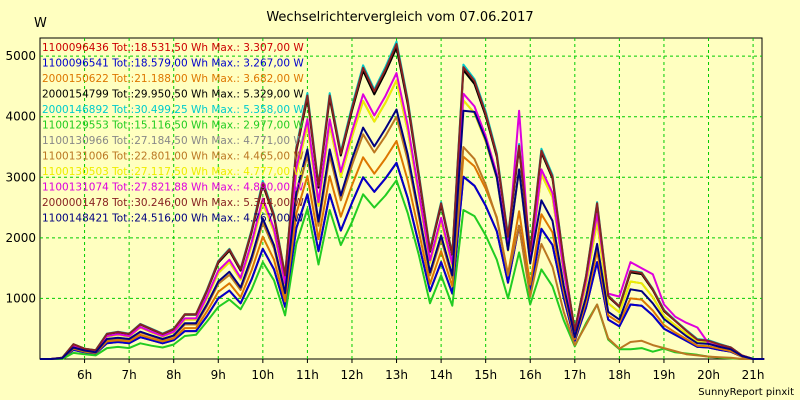 This screenshot has width=800, height=400. Describe the element at coordinates (574, 375) in the screenshot. I see `x-tick-label: 17h` at that location.